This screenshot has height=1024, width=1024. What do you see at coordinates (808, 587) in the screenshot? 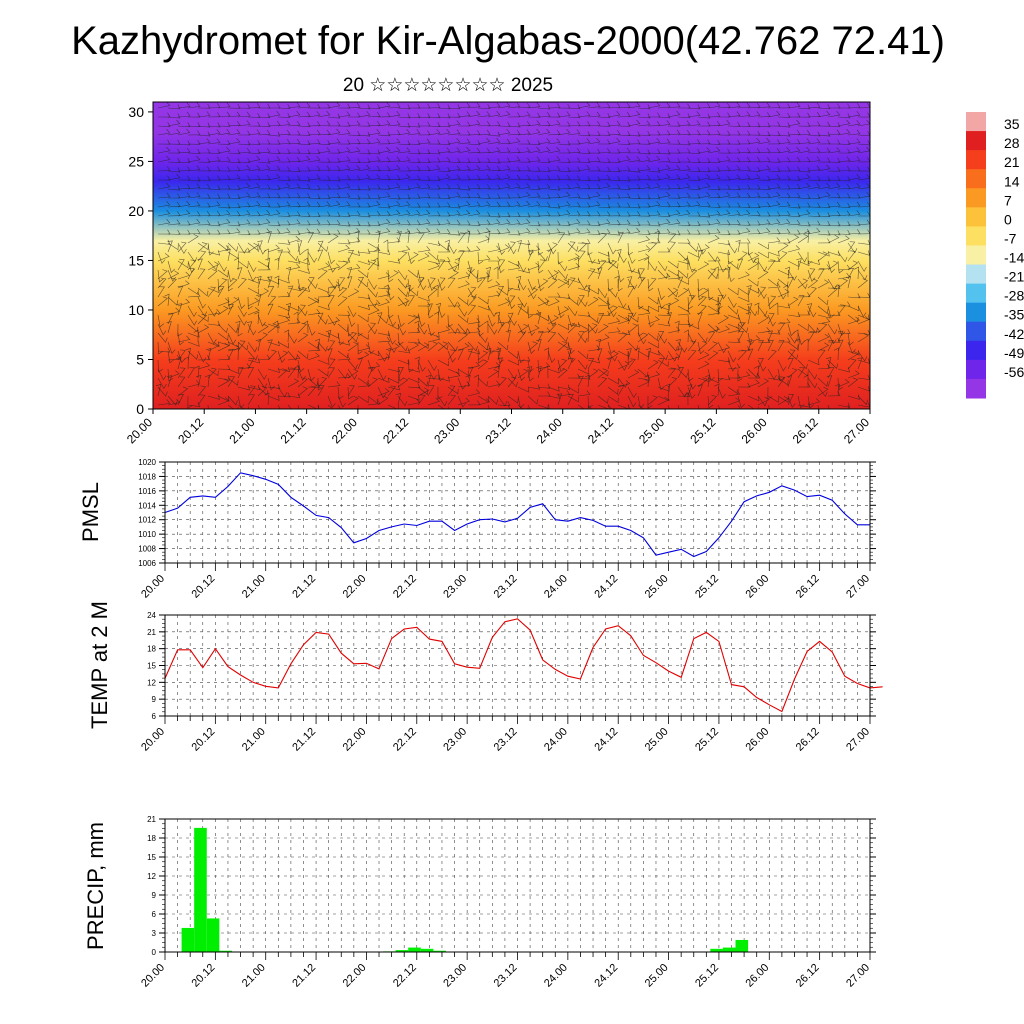
I see `x-tick-label: 26.12` at bounding box center [808, 587].